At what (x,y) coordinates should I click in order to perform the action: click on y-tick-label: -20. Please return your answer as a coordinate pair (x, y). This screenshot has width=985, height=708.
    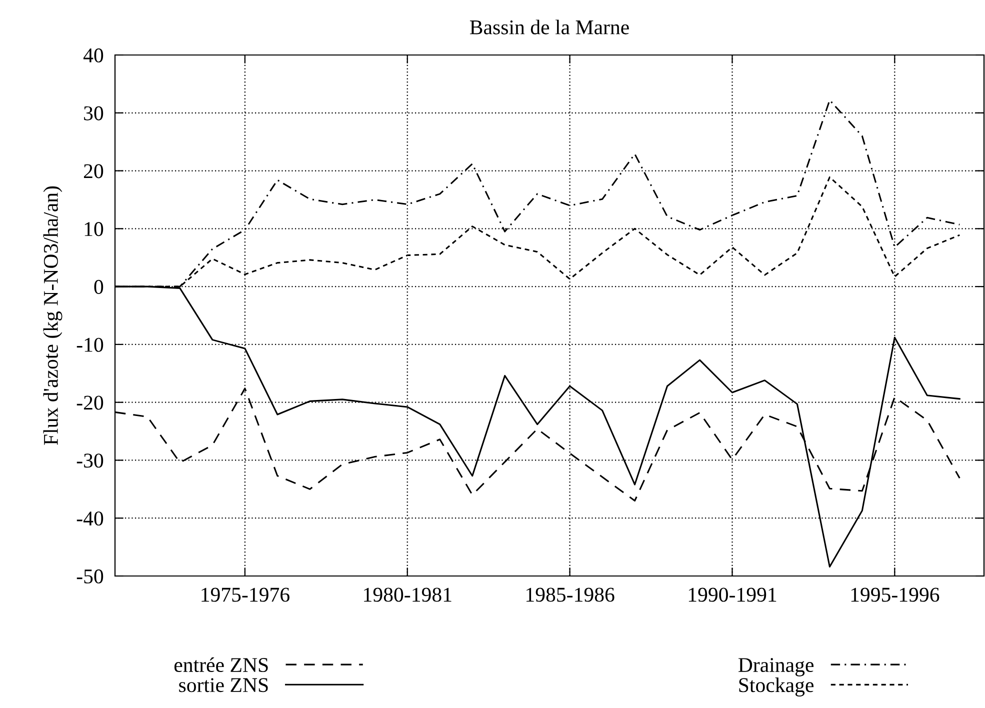
    Looking at the image, I should click on (90, 403).